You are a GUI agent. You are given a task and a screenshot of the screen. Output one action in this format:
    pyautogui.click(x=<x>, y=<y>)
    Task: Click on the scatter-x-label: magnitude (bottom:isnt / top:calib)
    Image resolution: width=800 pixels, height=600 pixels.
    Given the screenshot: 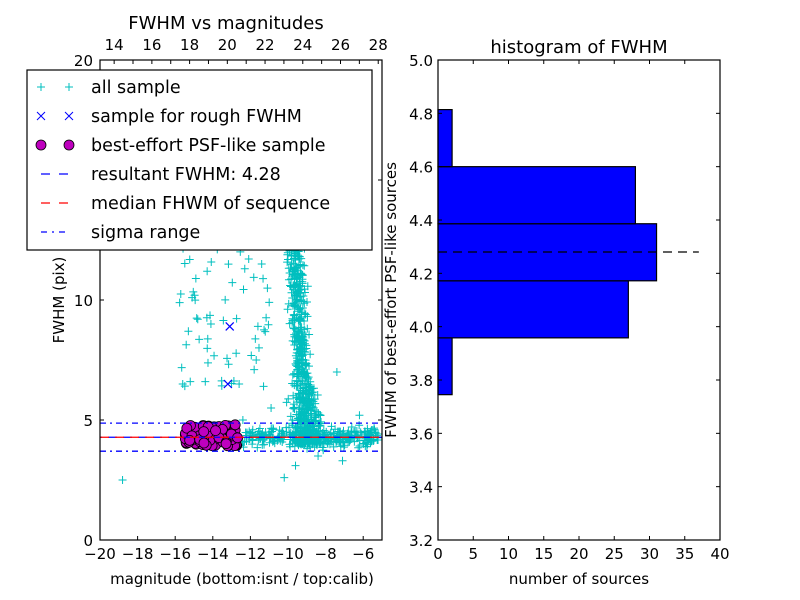 What is the action you would take?
    pyautogui.click(x=242, y=579)
    